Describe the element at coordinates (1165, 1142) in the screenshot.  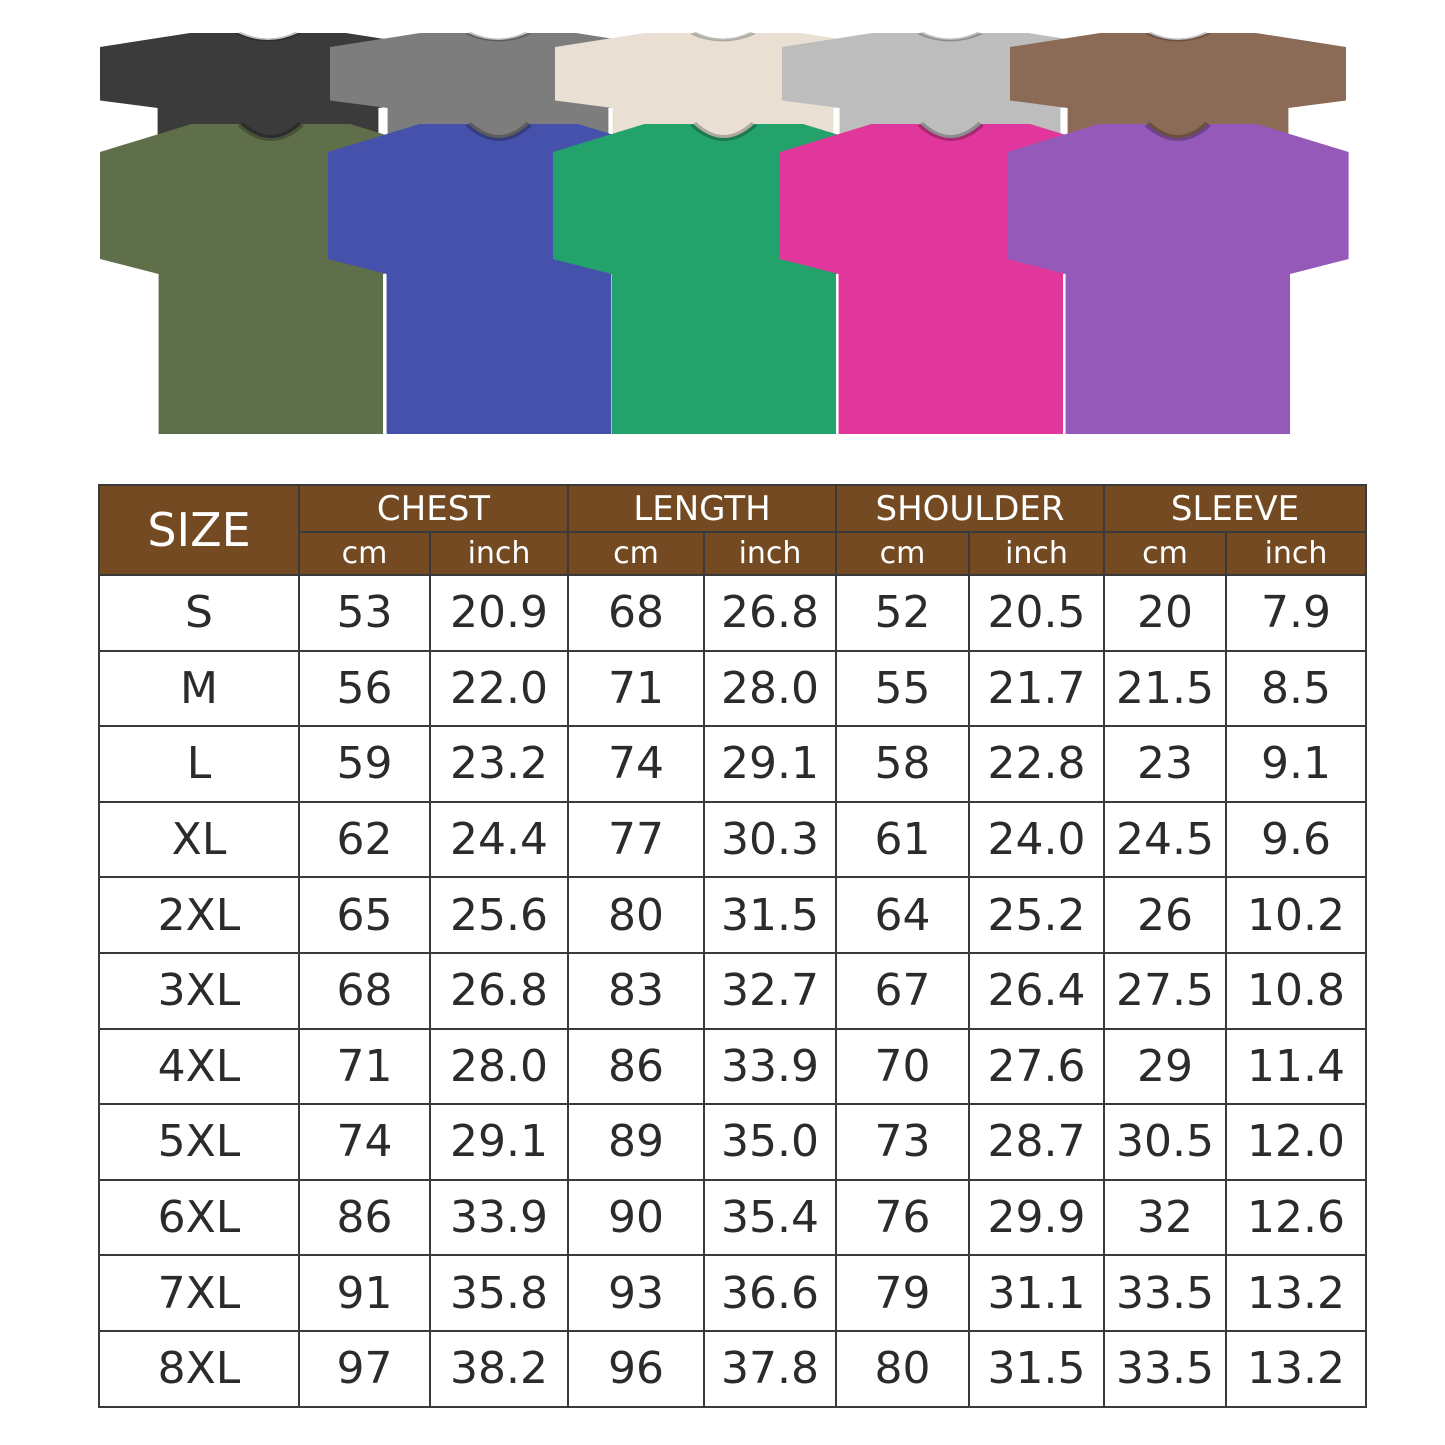
I see `table-cell: 30.5` at that location.